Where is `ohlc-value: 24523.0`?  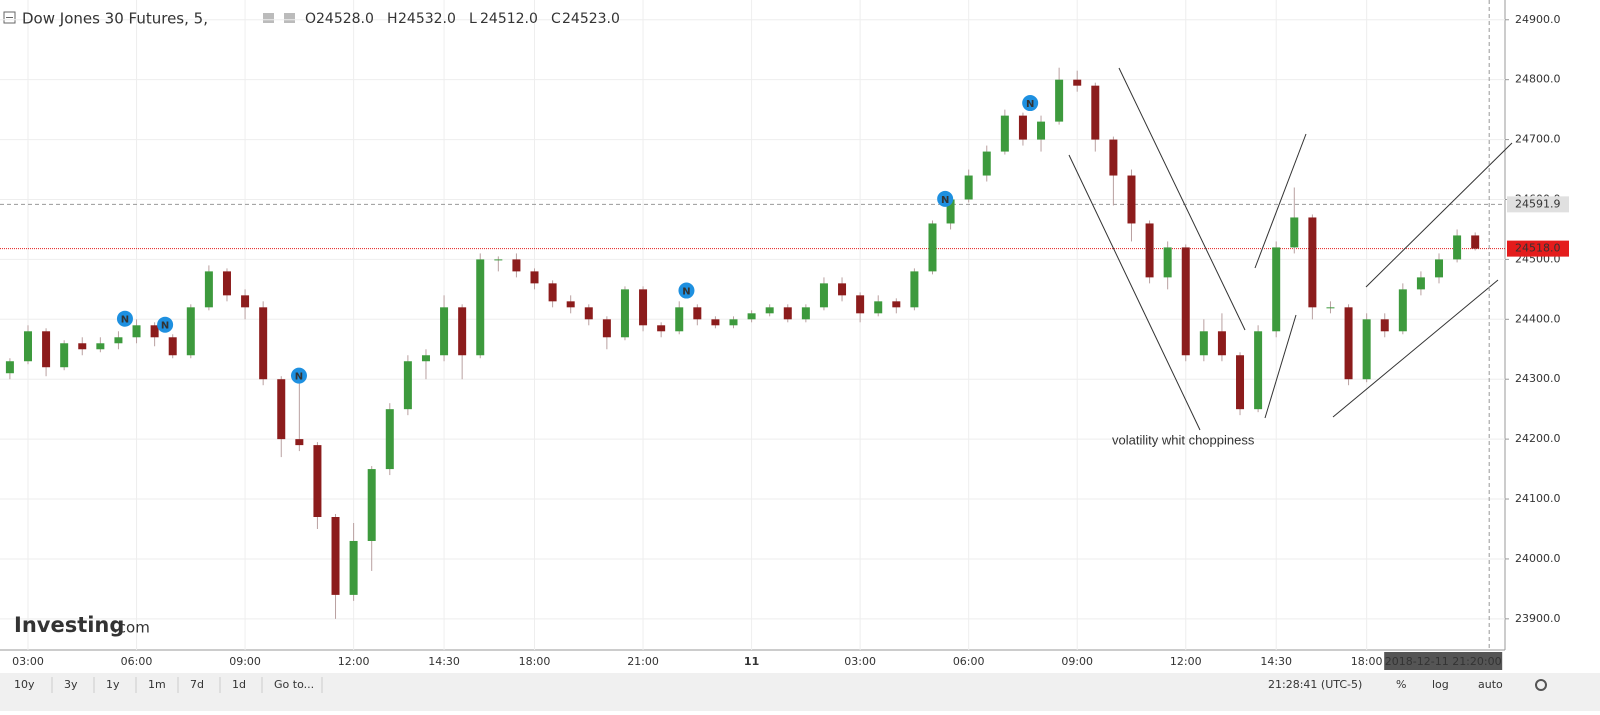
ohlc-value: 24523.0 is located at coordinates (591, 19).